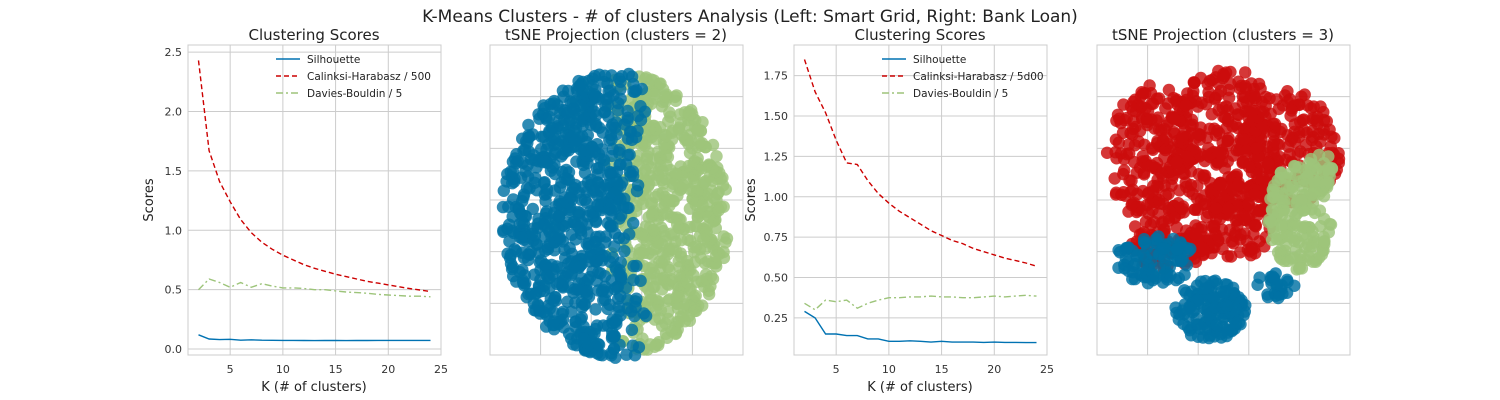 The image size is (1500, 400). I want to click on x-axis-label: K (# of clusters), so click(313, 387).